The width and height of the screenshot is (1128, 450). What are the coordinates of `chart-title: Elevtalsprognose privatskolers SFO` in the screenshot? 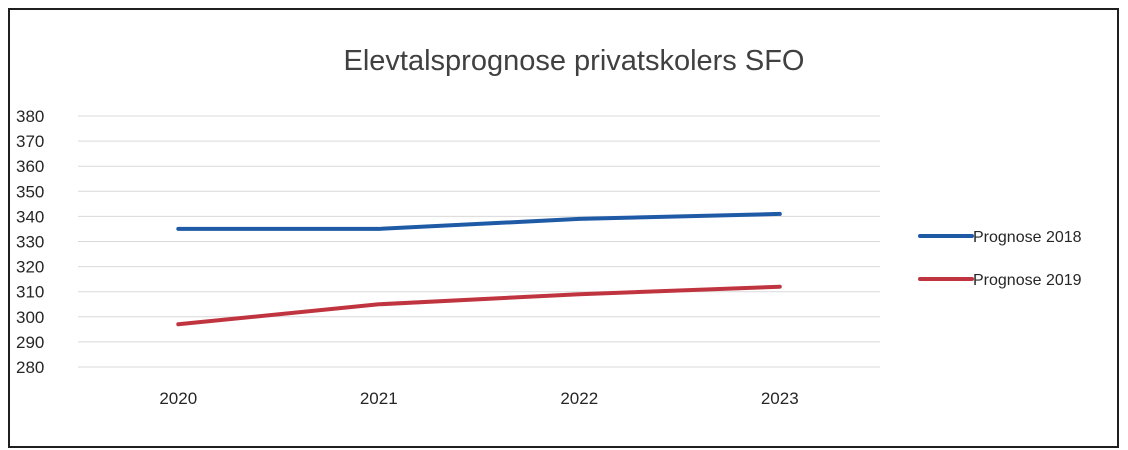 It's located at (574, 61).